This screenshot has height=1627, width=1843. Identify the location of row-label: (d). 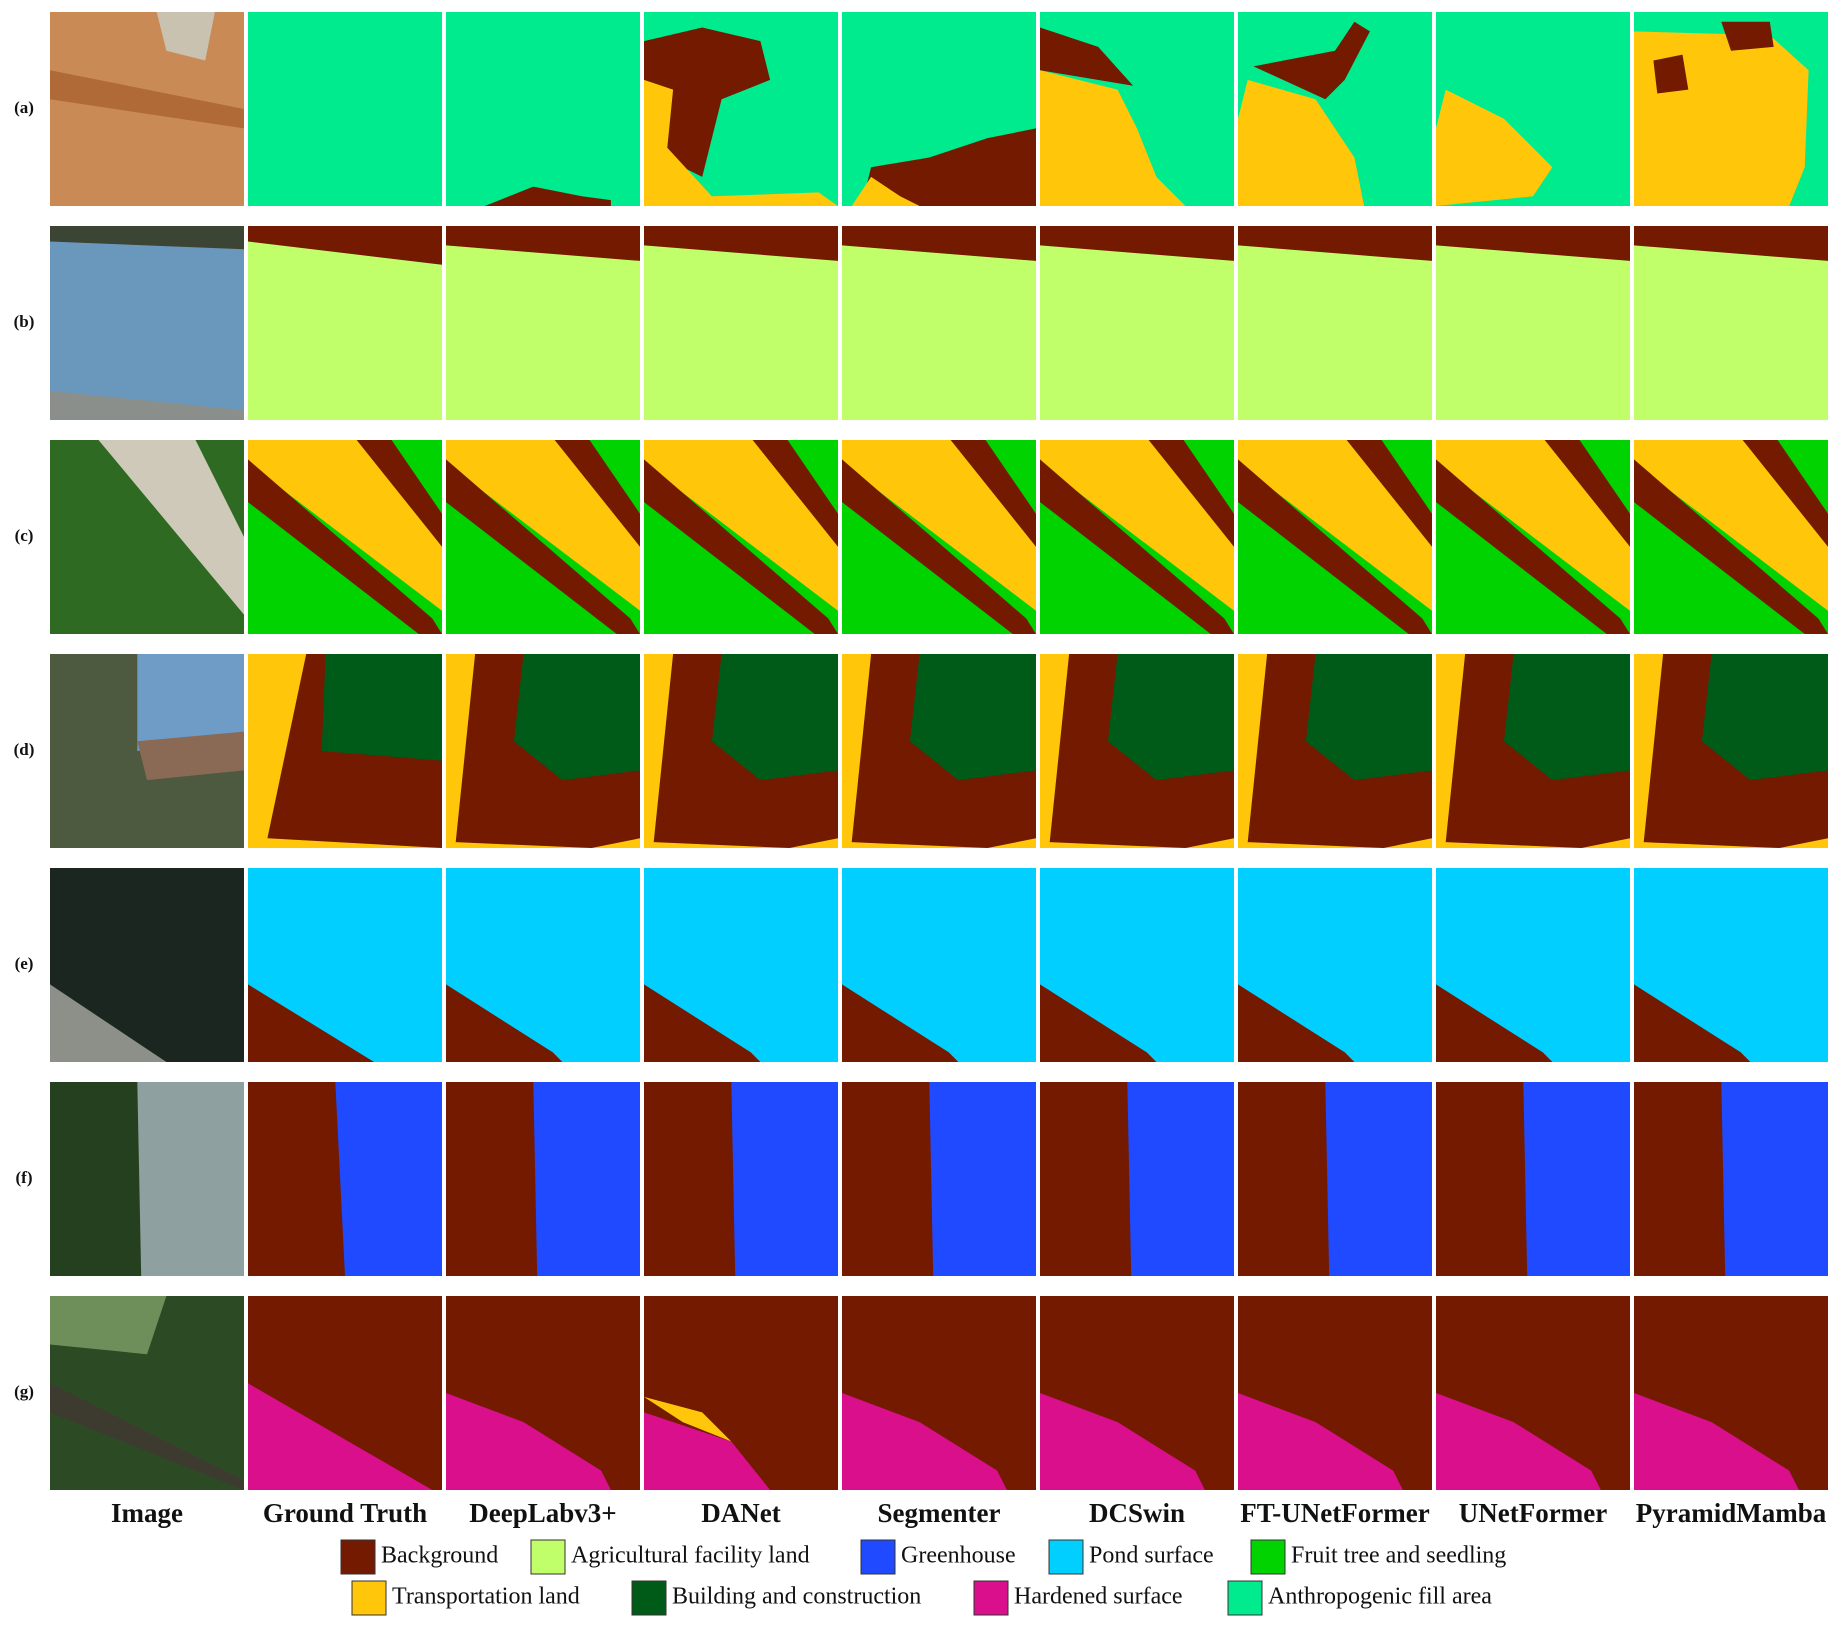
(24, 749).